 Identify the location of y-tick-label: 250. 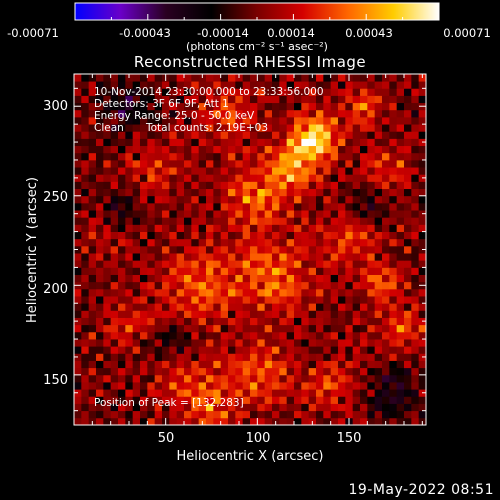
(55, 197).